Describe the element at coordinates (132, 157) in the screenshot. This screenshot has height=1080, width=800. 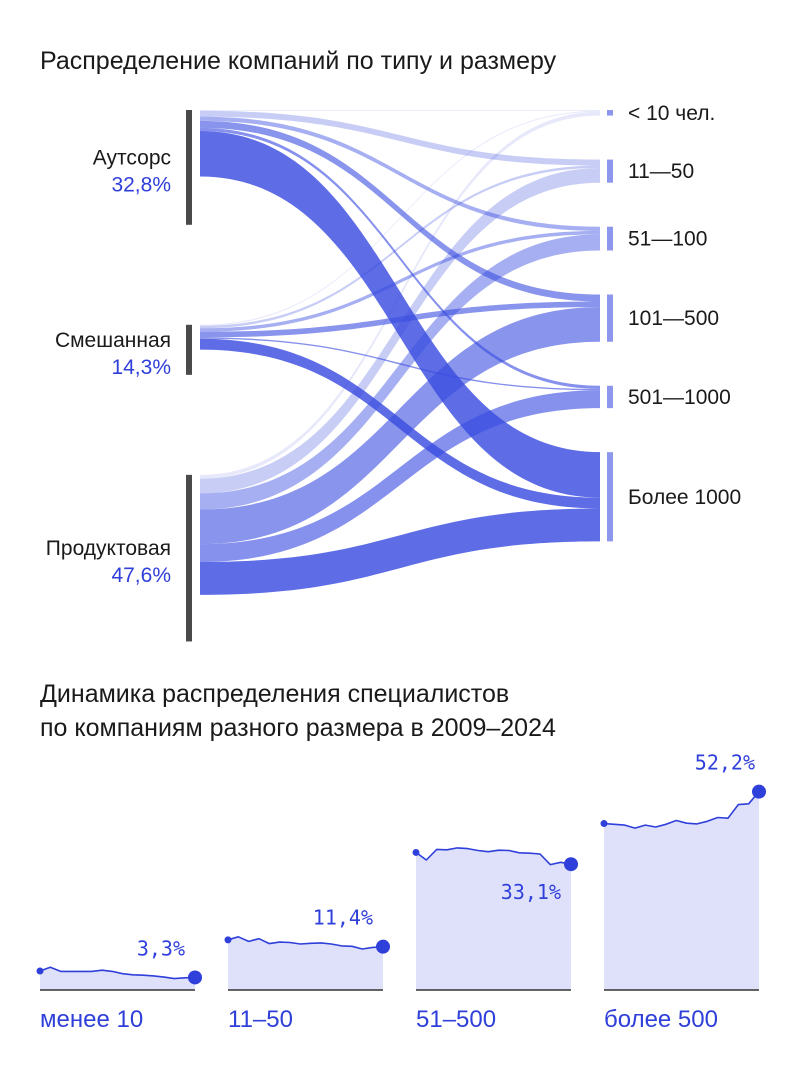
I see `source-label-0: Аутсорс` at that location.